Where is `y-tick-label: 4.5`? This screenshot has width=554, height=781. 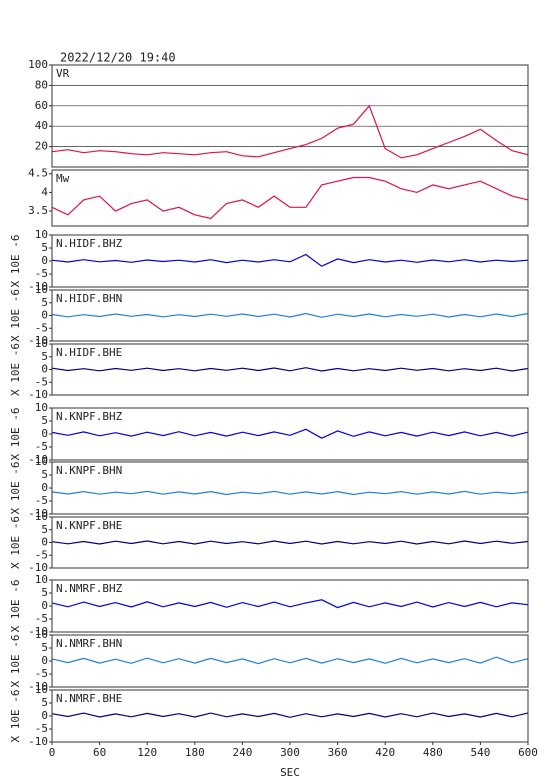
y-tick-label: 4.5 is located at coordinates (38, 173).